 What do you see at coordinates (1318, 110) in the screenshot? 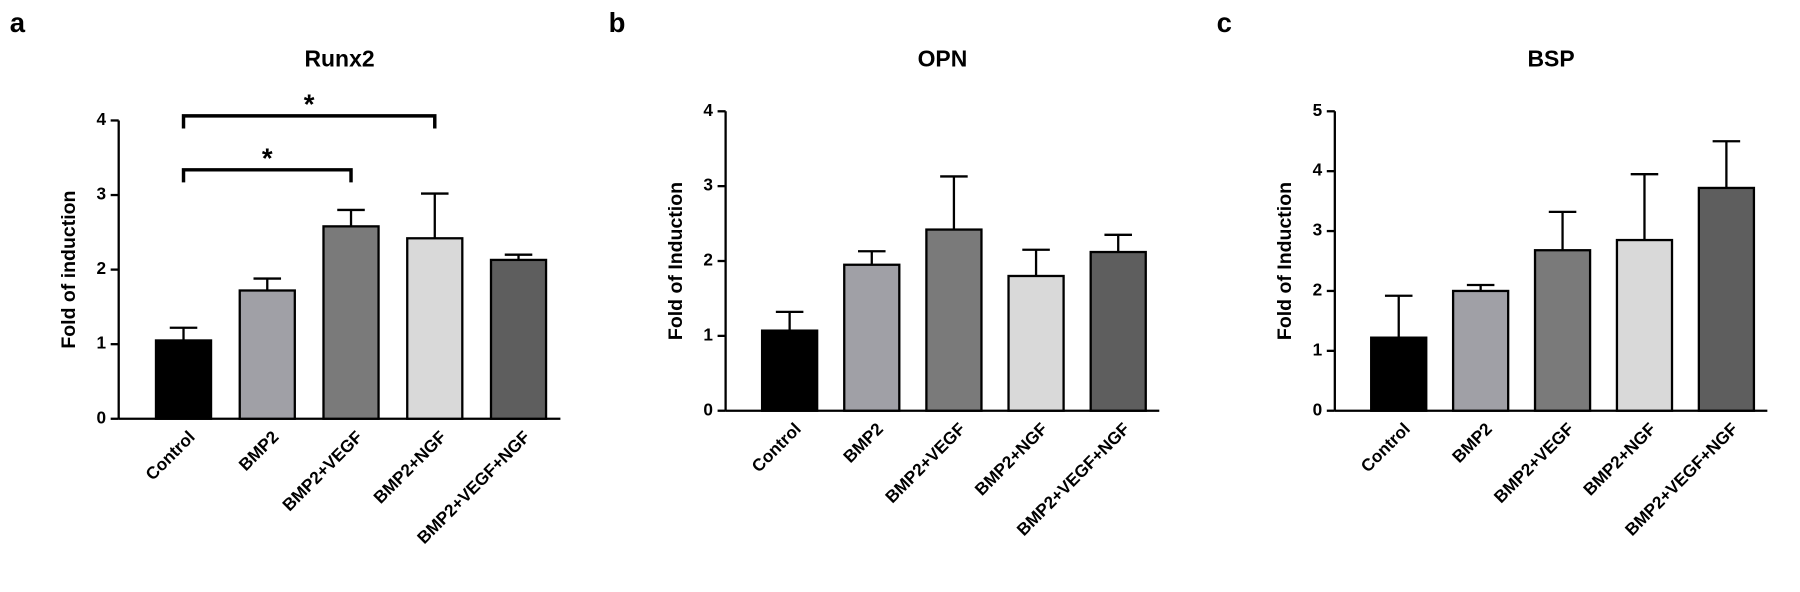
I see `y-tick-label: 5` at bounding box center [1318, 110].